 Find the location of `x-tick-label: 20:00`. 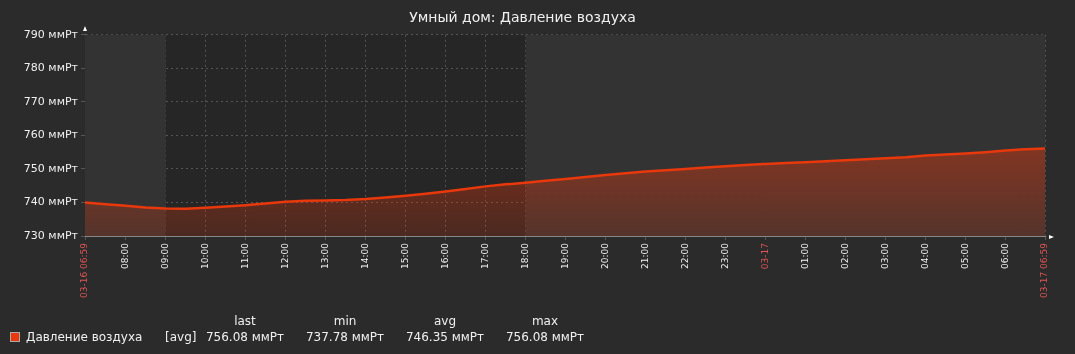

x-tick-label: 20:00 is located at coordinates (605, 255).